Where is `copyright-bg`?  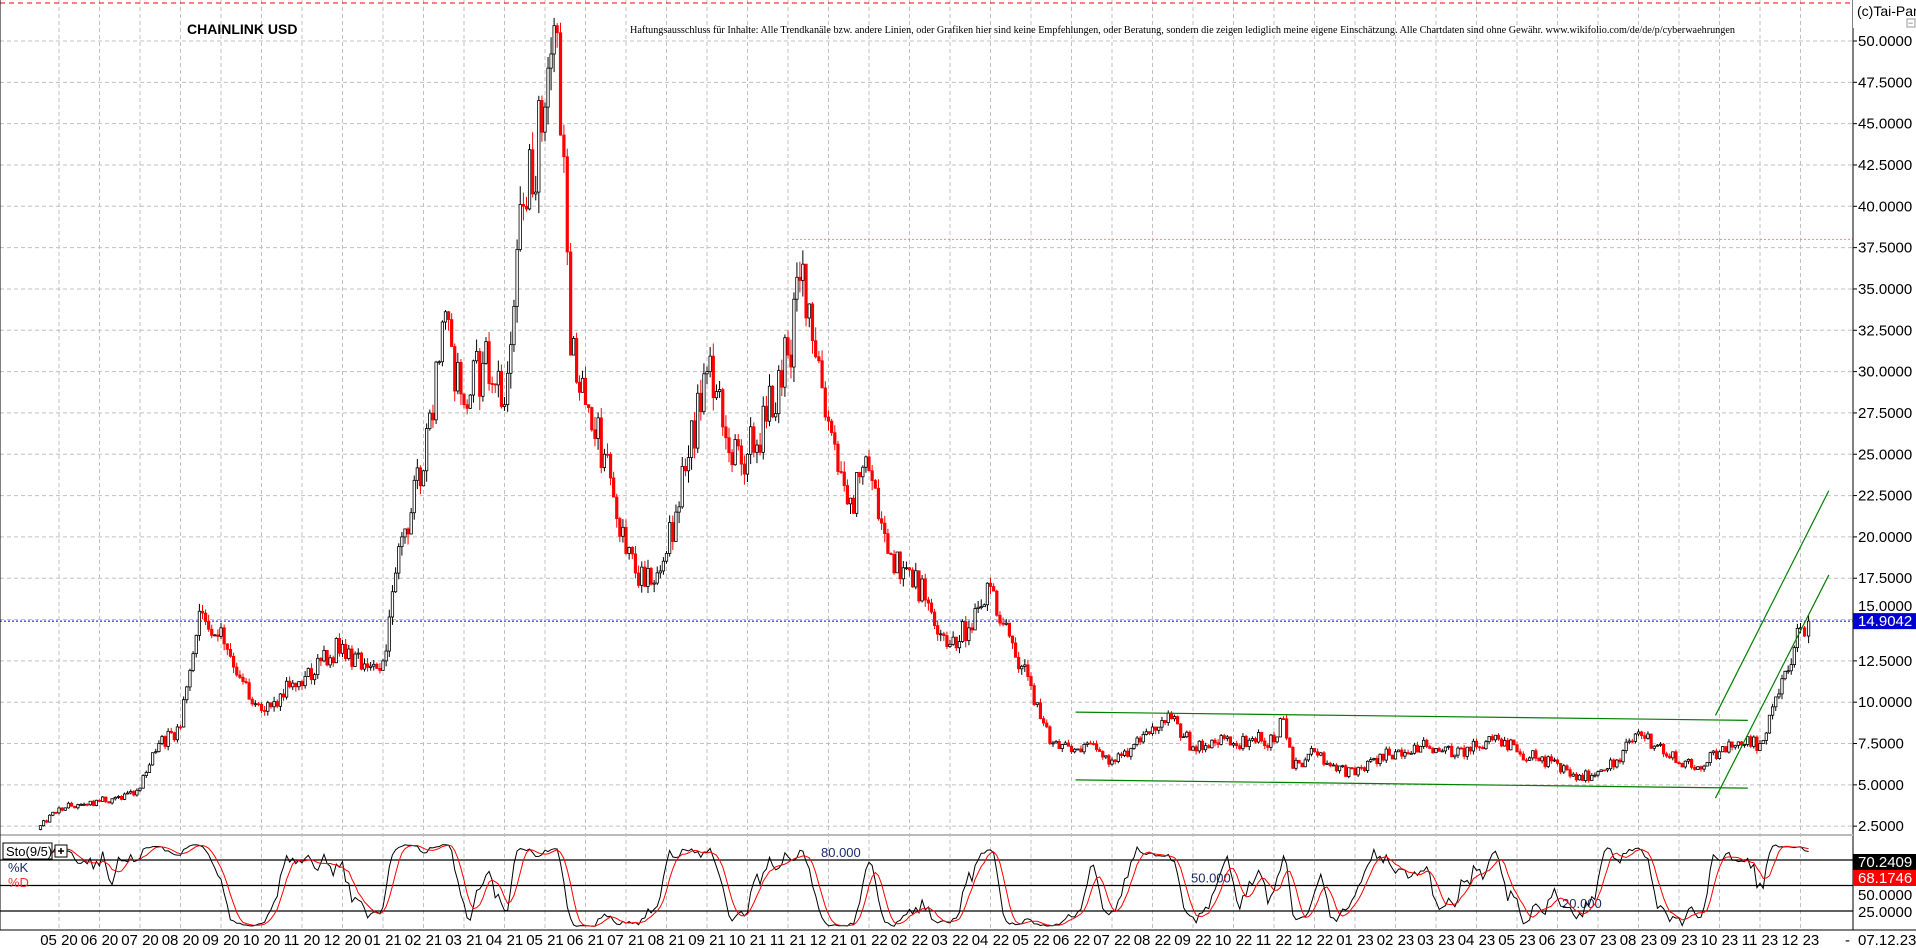
copyright-bg is located at coordinates (1884, 14).